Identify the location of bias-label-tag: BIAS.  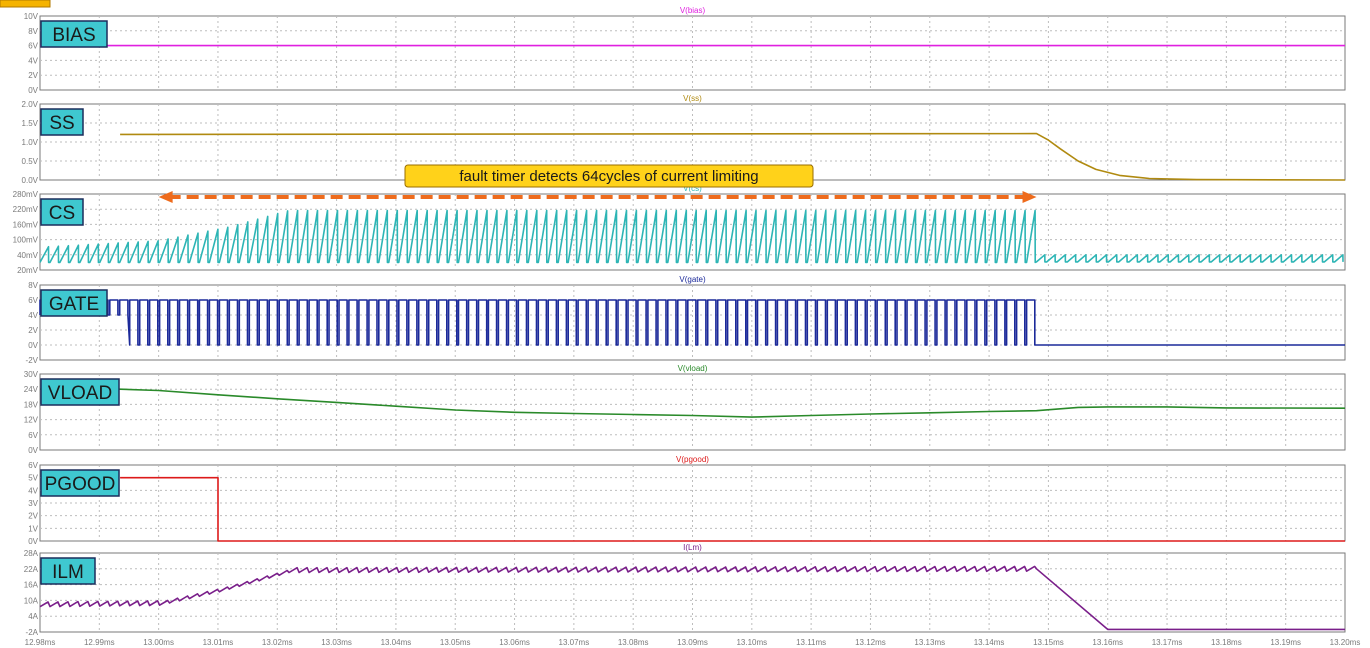
(74, 34).